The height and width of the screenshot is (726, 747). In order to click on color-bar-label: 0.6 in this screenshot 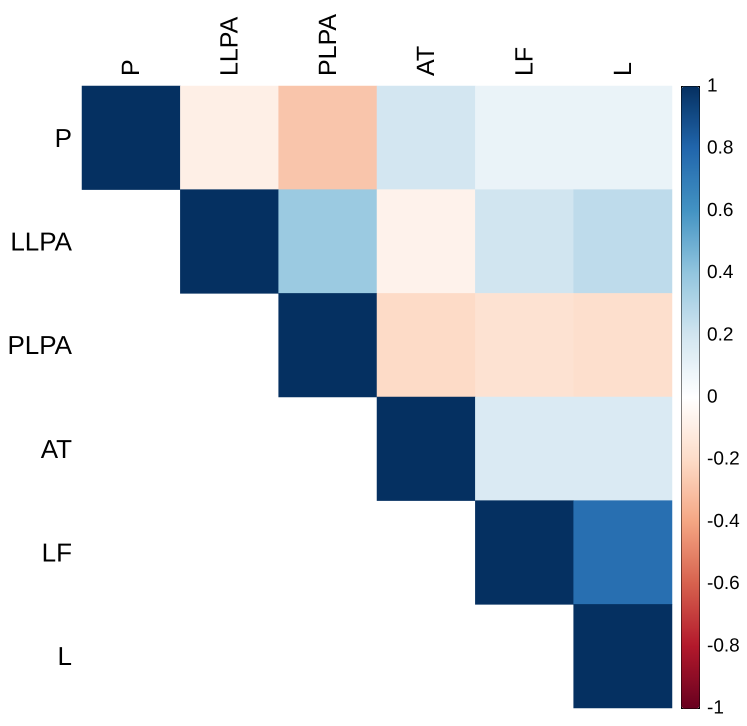, I will do `click(720, 210)`.